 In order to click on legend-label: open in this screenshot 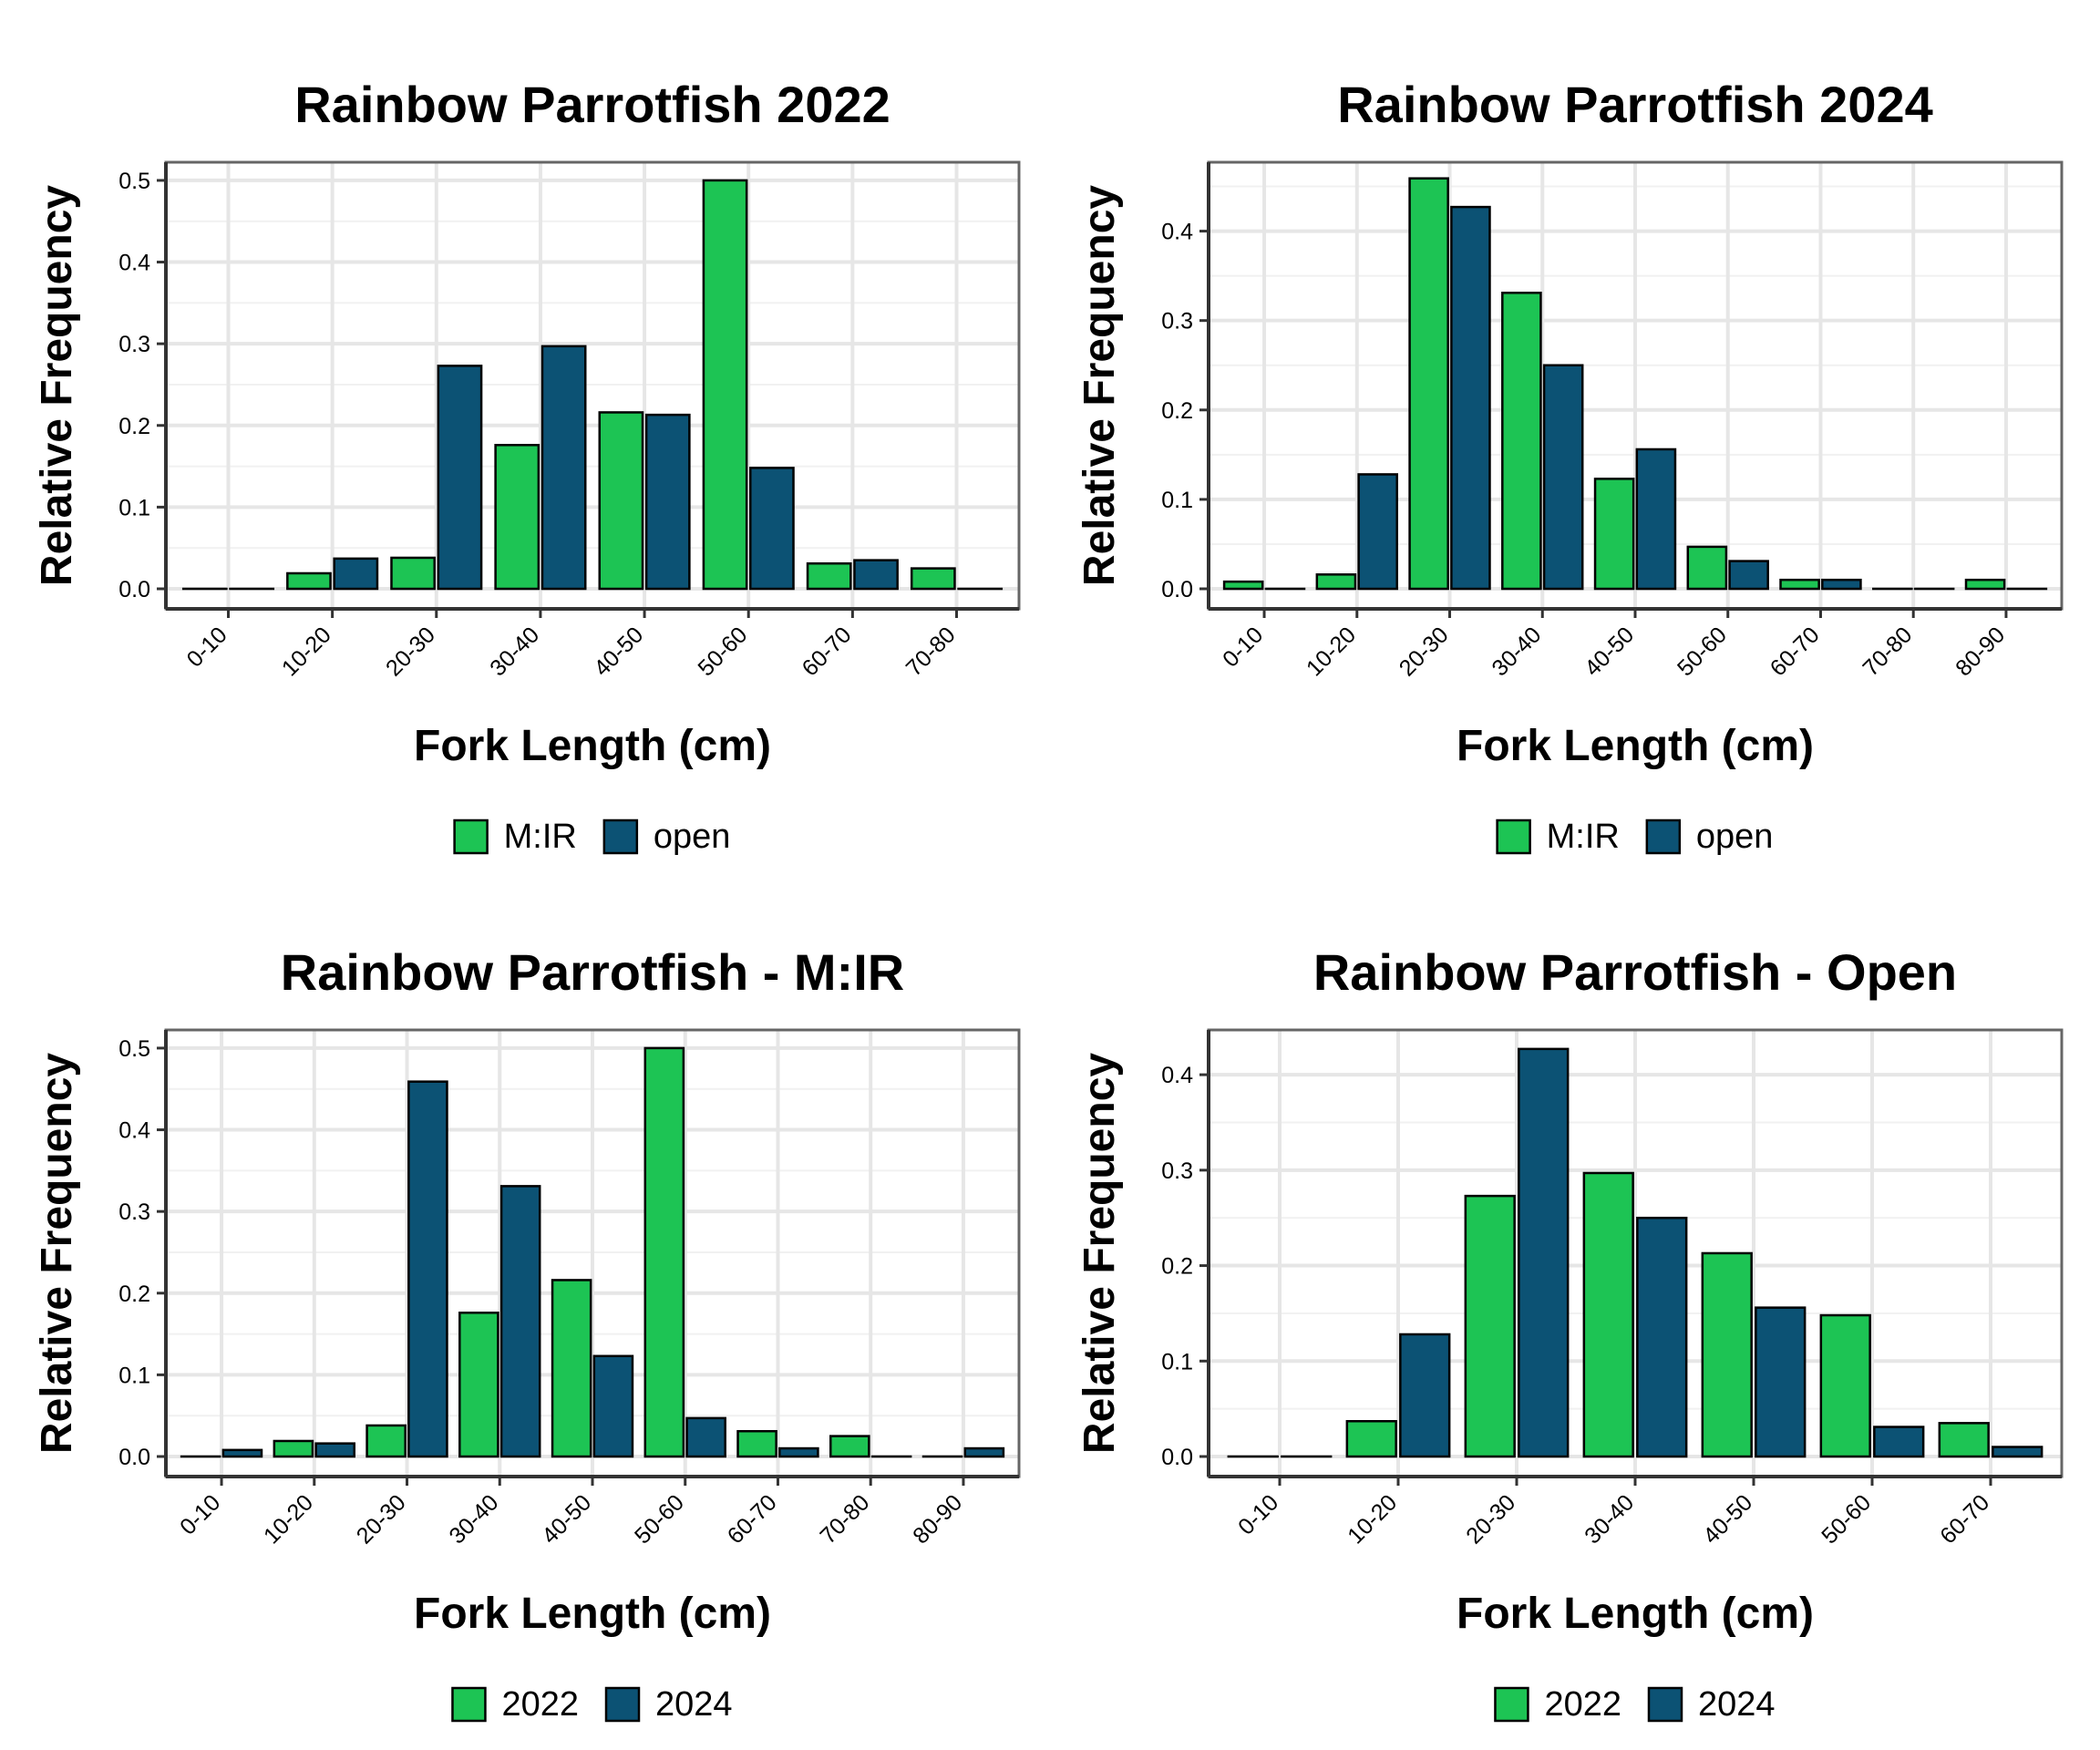, I will do `click(1735, 837)`.